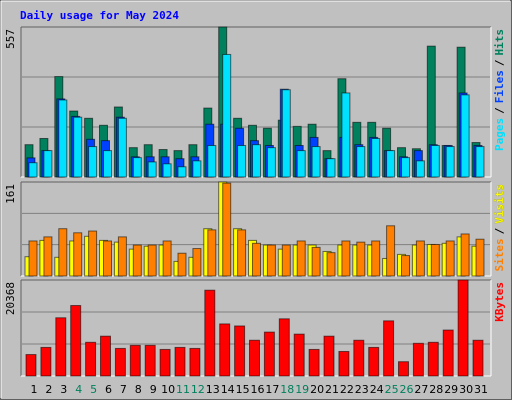 The image size is (512, 400). I want to click on x-tick-label: 1, so click(34, 389).